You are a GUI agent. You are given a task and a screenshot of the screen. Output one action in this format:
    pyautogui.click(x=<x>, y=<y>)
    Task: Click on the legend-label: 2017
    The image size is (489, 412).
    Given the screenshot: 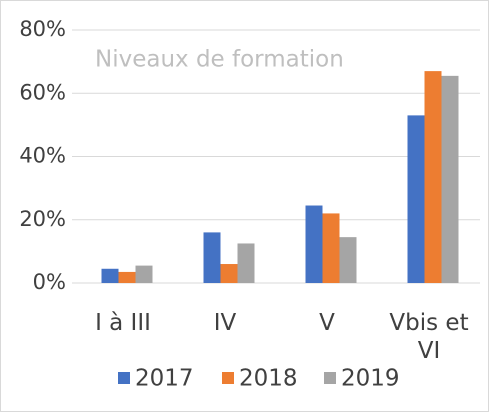 What is the action you would take?
    pyautogui.click(x=164, y=379)
    